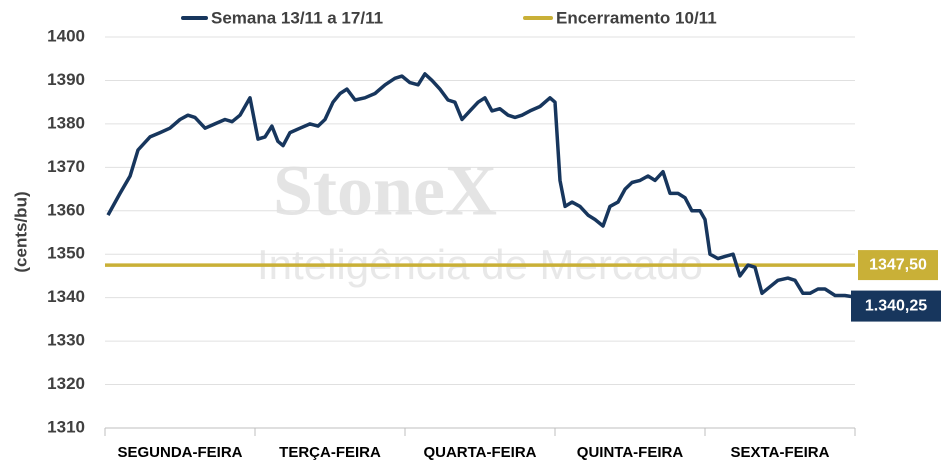  What do you see at coordinates (66, 209) in the screenshot?
I see `y-tick-label: 1360` at bounding box center [66, 209].